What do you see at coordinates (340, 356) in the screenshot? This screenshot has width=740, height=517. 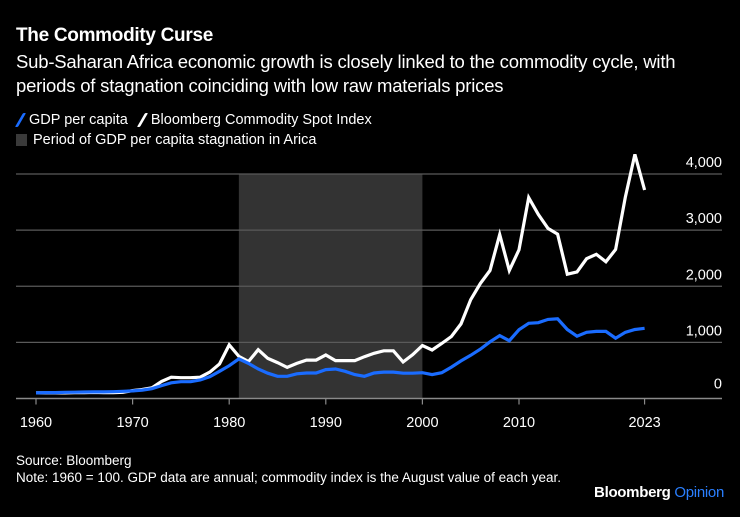 I see `gdp-per-capita-line` at bounding box center [340, 356].